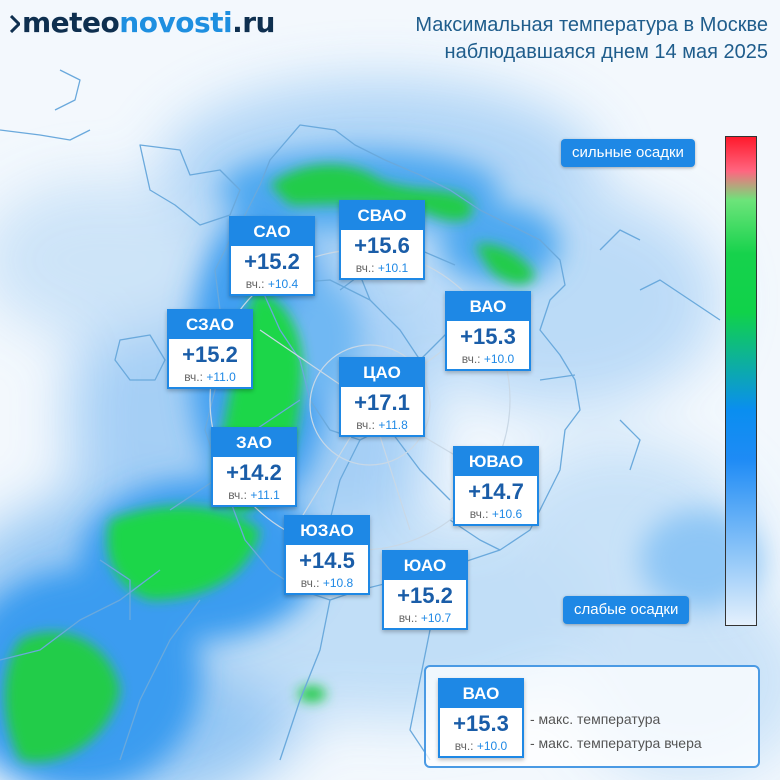  Describe the element at coordinates (496, 462) in the screenshot. I see `district-name: ЮВАО` at that location.